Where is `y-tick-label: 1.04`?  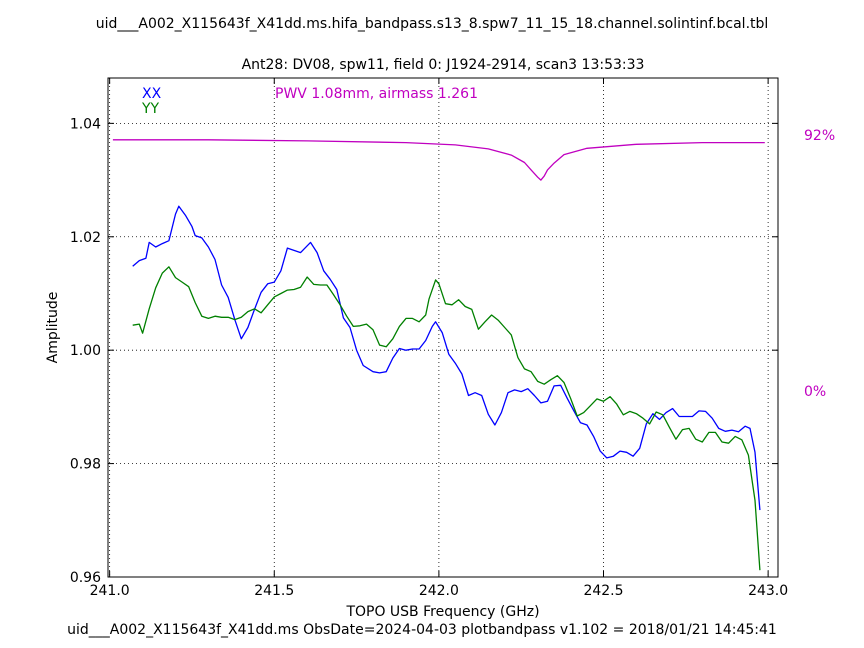
y-tick-label: 1.04 is located at coordinates (85, 124).